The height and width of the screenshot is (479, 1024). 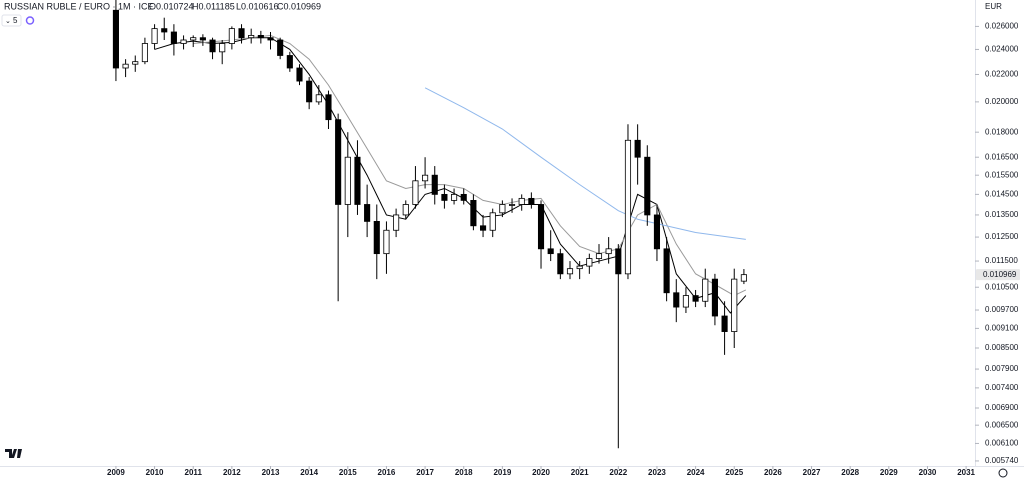 I want to click on x-tick-label: 2023, so click(x=657, y=472).